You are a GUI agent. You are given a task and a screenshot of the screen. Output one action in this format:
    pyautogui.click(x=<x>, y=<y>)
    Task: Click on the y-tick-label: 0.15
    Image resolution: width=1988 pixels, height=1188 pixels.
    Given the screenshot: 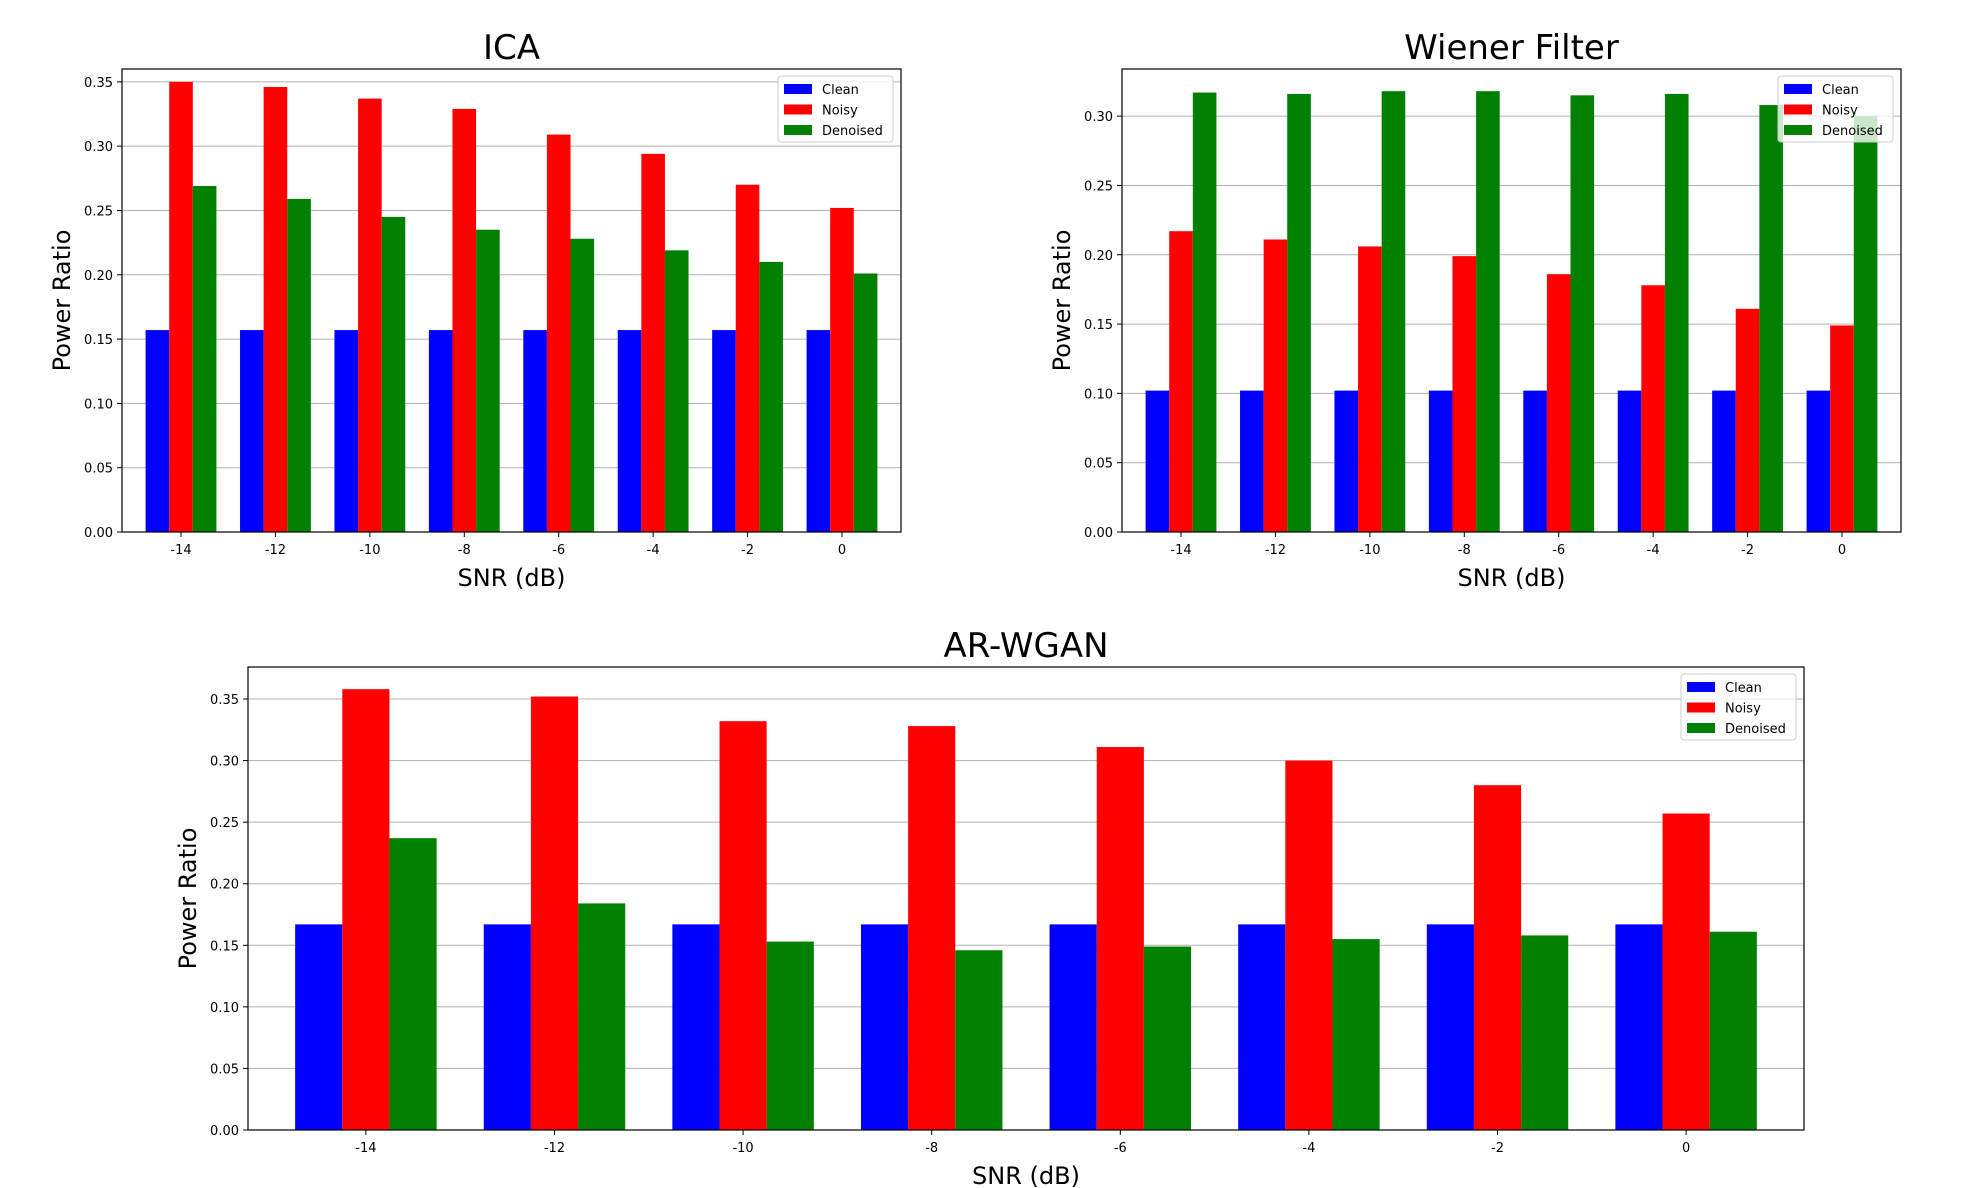 What is the action you would take?
    pyautogui.click(x=98, y=340)
    